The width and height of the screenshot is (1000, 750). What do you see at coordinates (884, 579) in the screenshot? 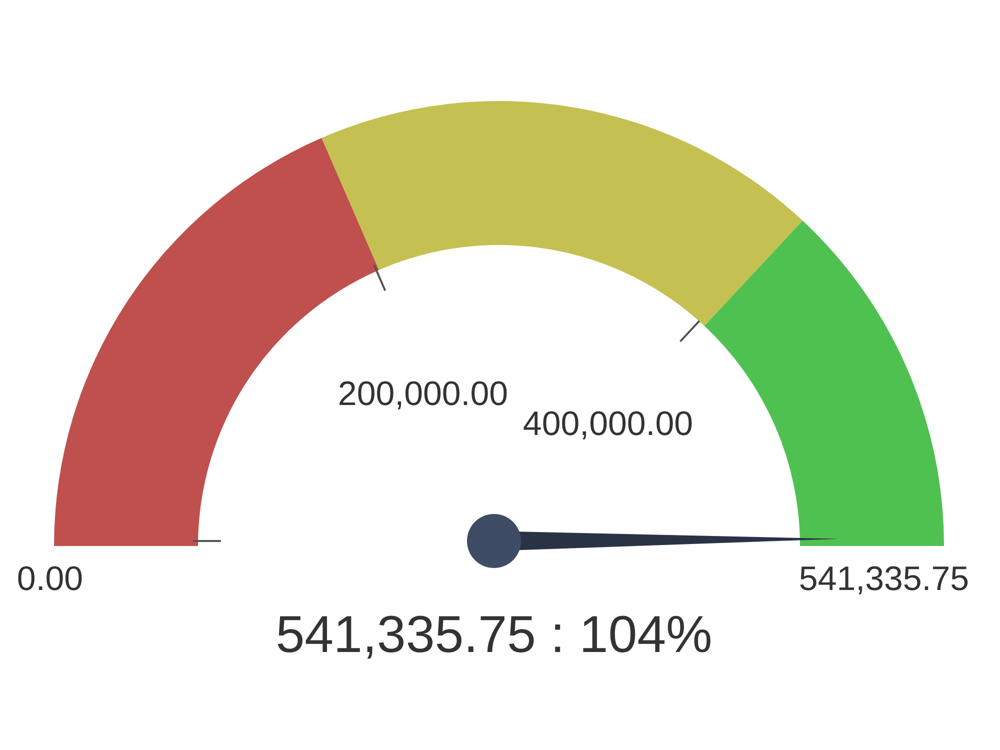
I see `text: 541,335.75` at bounding box center [884, 579].